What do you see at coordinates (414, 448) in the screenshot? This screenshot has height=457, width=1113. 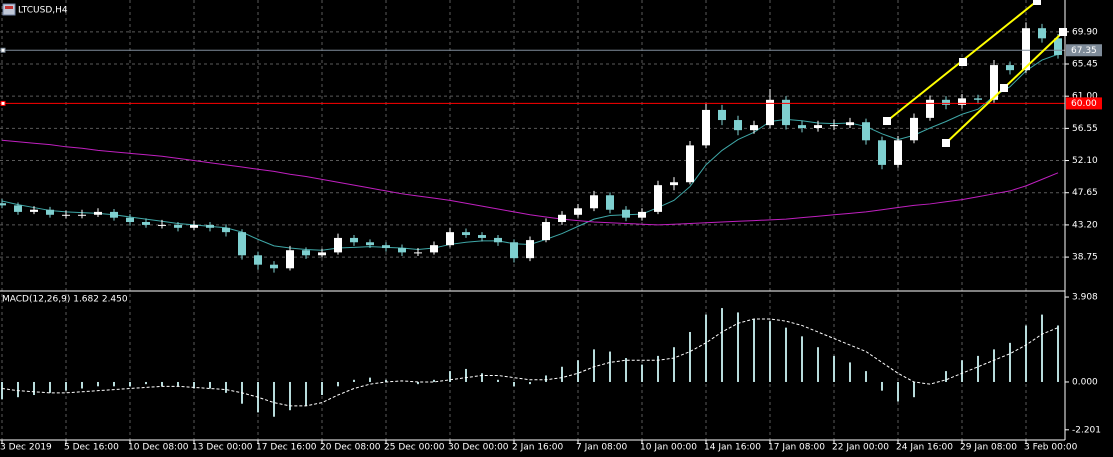 I see `x-tick-label: 25 Dec 00:00` at bounding box center [414, 448].